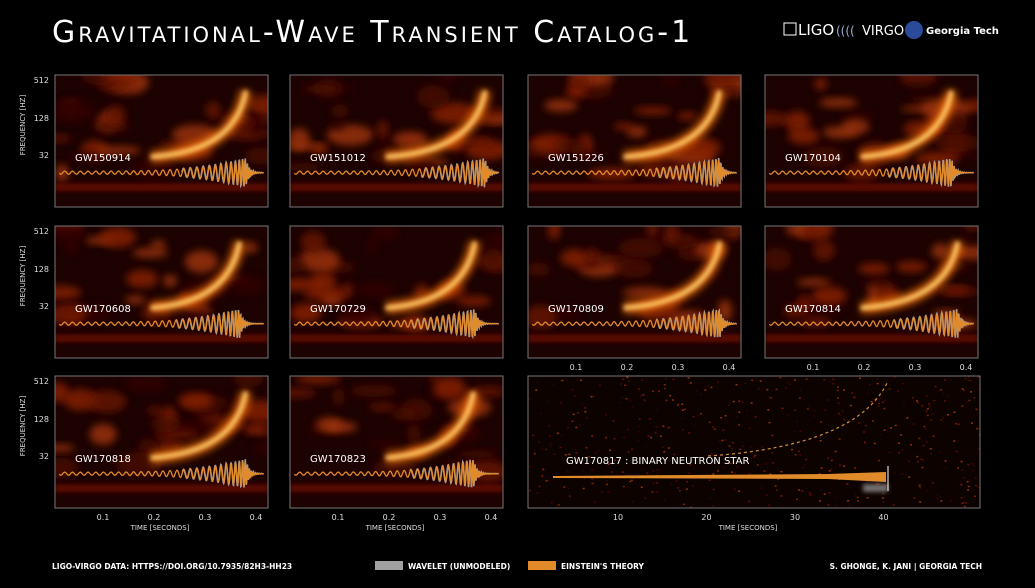 The height and width of the screenshot is (588, 1035). Describe the element at coordinates (389, 517) in the screenshot. I see `x-tick-label: 0.2` at that location.